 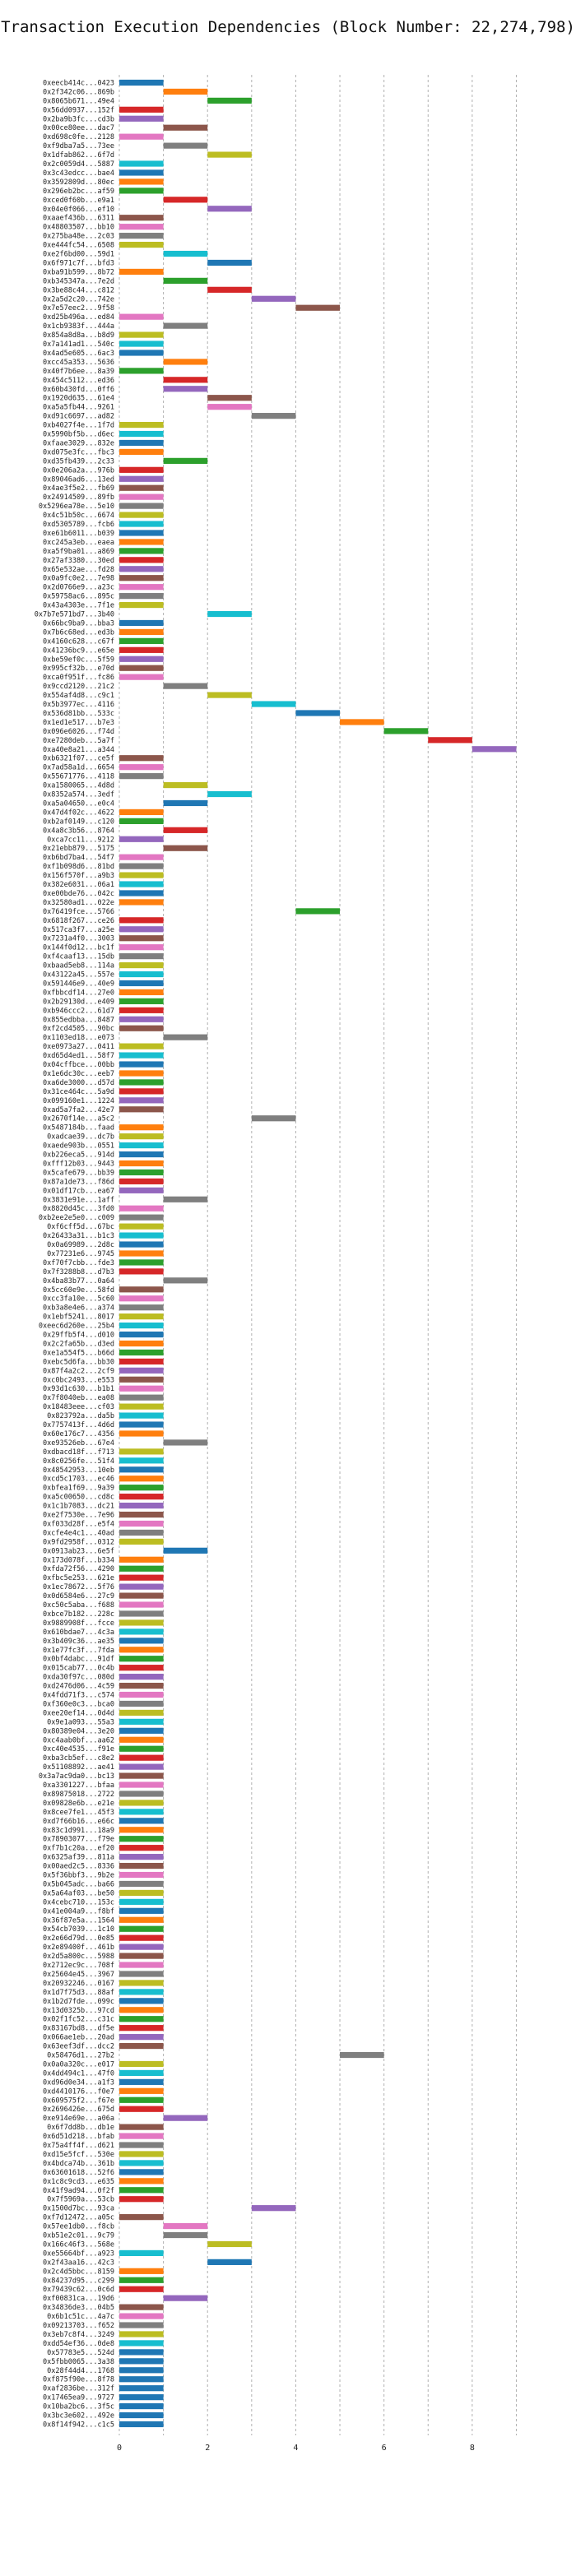 What do you see at coordinates (78, 1966) in the screenshot?
I see `category-label-209: 0x2712ec9c...708f` at bounding box center [78, 1966].